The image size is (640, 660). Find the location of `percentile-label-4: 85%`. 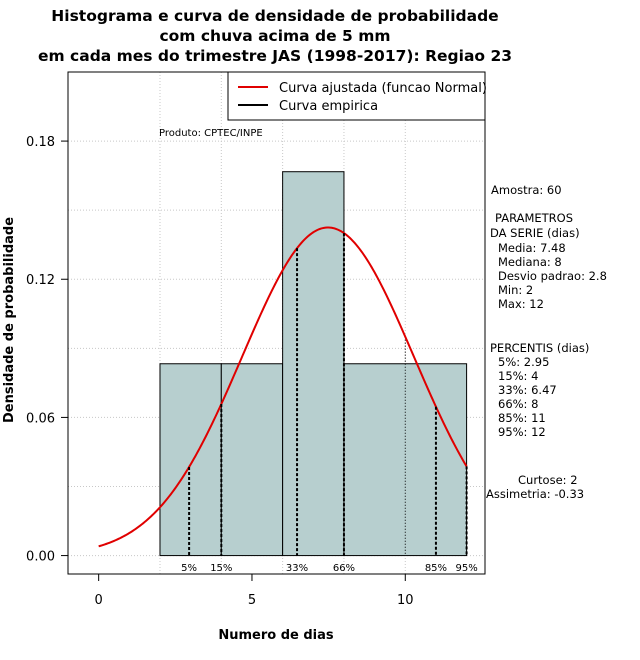

percentile-label-4: 85% is located at coordinates (436, 568).